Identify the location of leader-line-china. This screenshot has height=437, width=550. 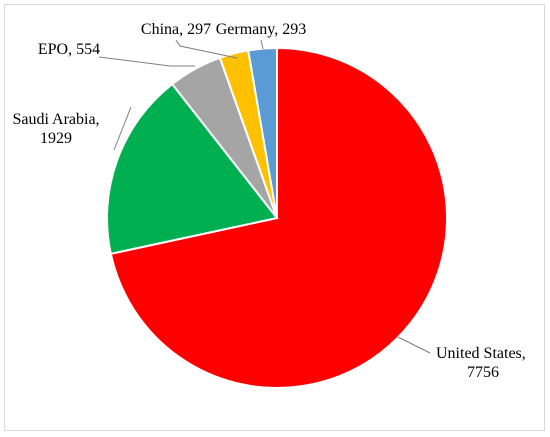
(206, 49).